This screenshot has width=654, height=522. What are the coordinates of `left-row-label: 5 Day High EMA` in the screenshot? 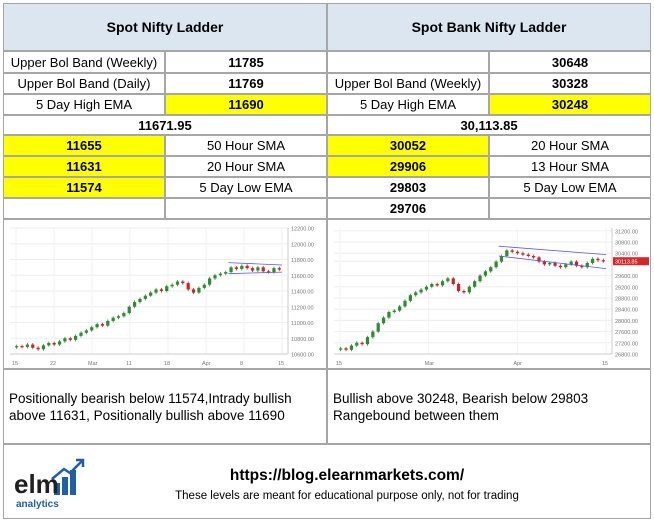 It's located at (84, 104).